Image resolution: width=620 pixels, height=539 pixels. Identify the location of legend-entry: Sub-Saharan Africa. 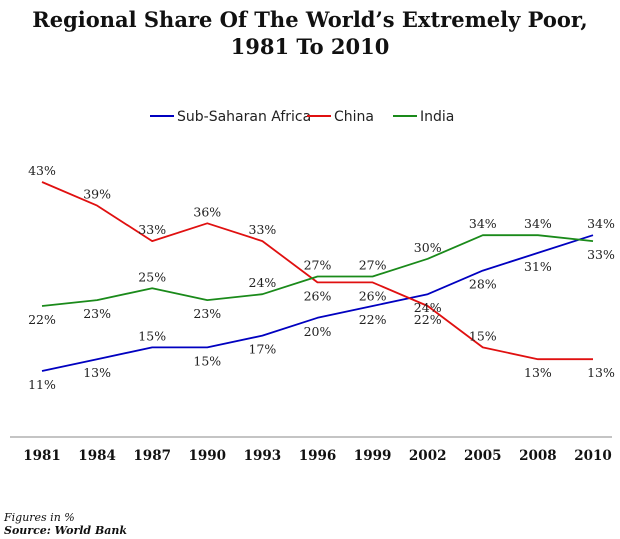
(244, 117).